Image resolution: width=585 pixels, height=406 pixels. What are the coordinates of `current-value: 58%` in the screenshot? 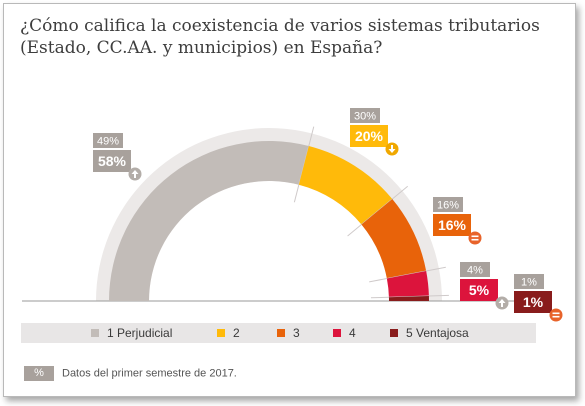 It's located at (112, 161).